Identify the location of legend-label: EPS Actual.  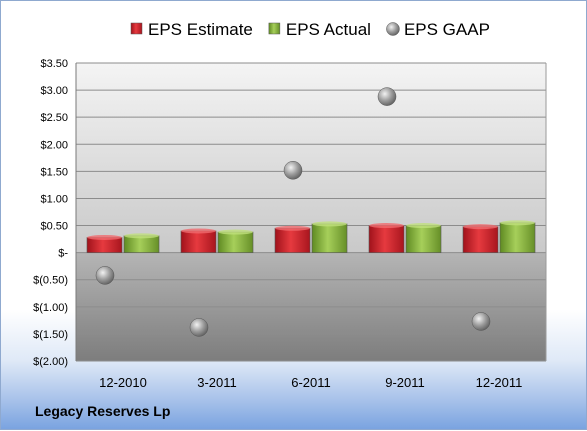
(328, 29).